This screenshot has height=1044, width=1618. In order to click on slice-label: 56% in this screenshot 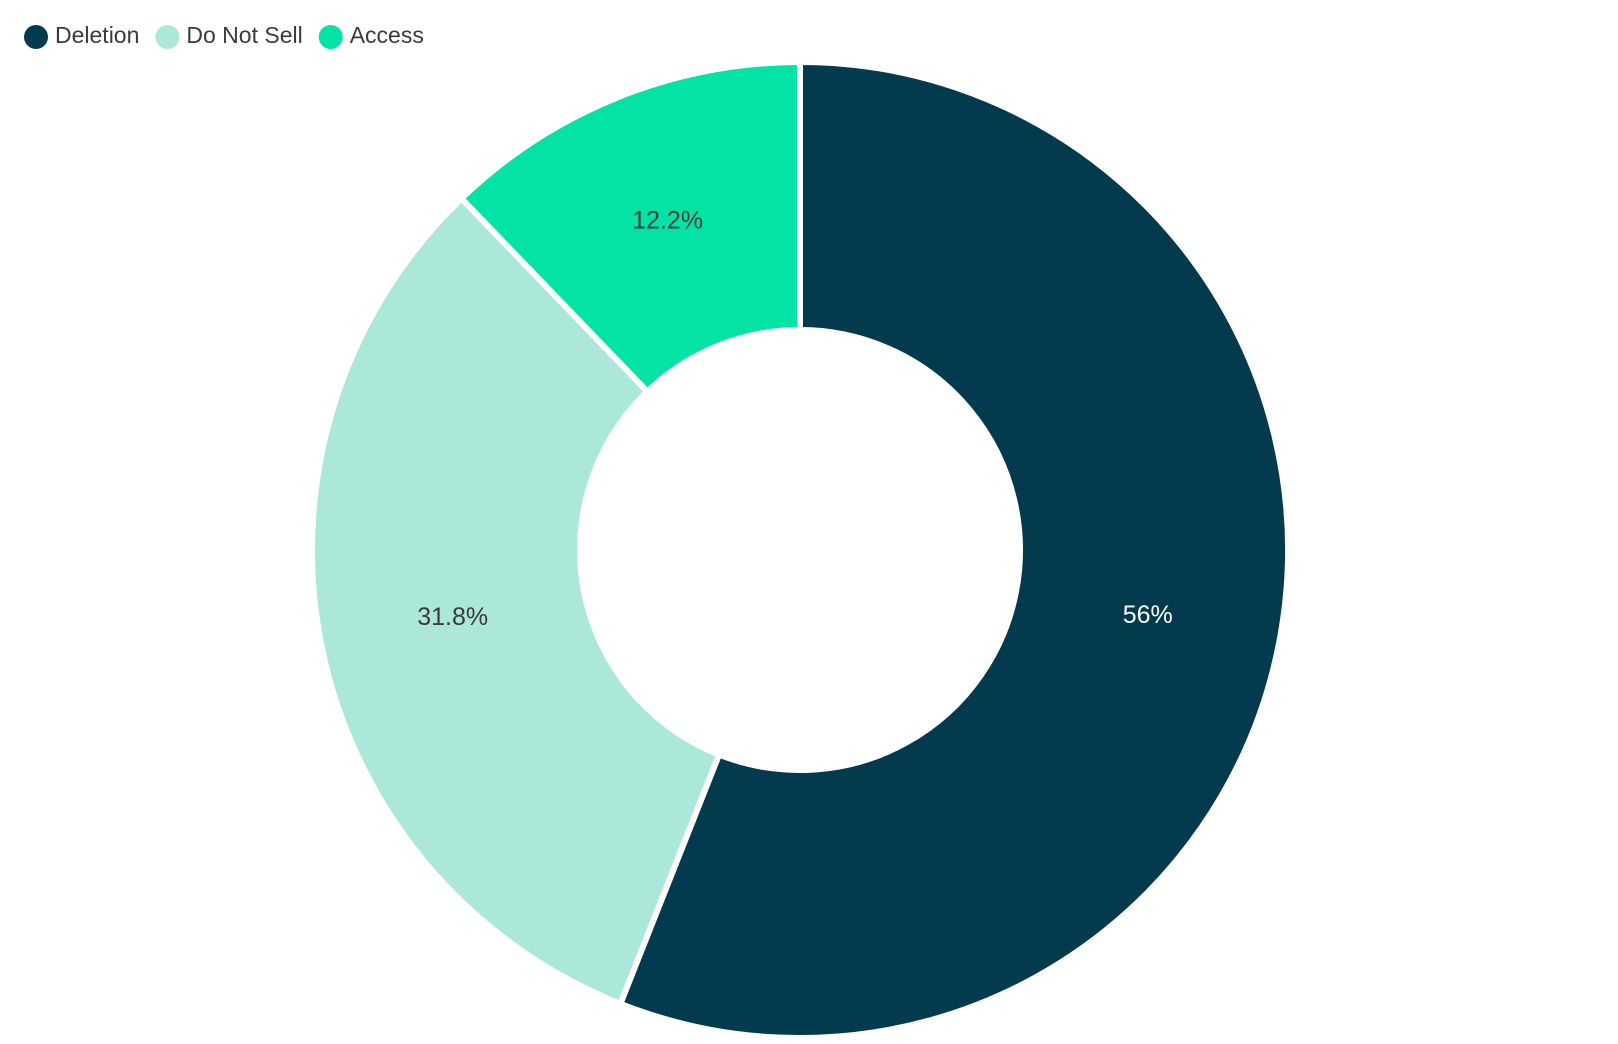, I will do `click(1148, 615)`.